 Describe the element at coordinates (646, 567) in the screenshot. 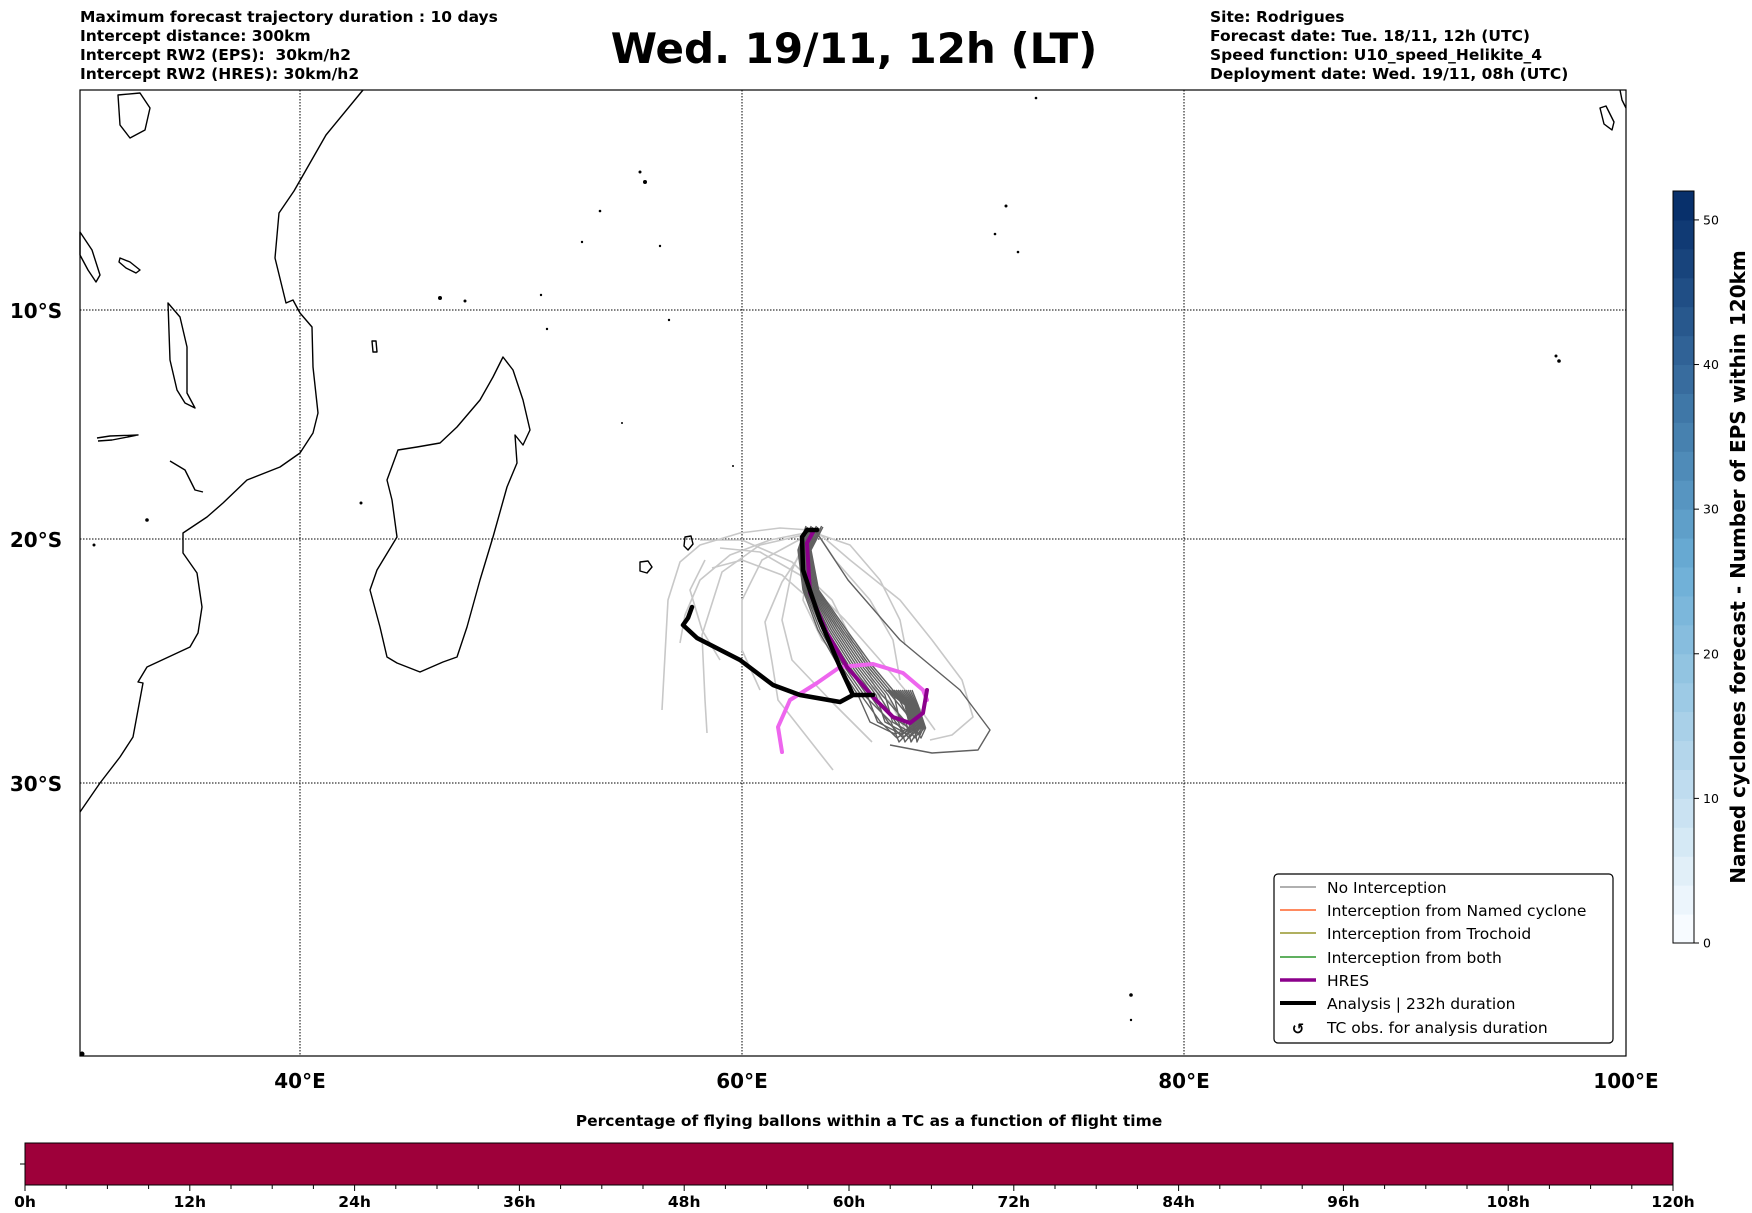

I see `coastline-reunion` at that location.